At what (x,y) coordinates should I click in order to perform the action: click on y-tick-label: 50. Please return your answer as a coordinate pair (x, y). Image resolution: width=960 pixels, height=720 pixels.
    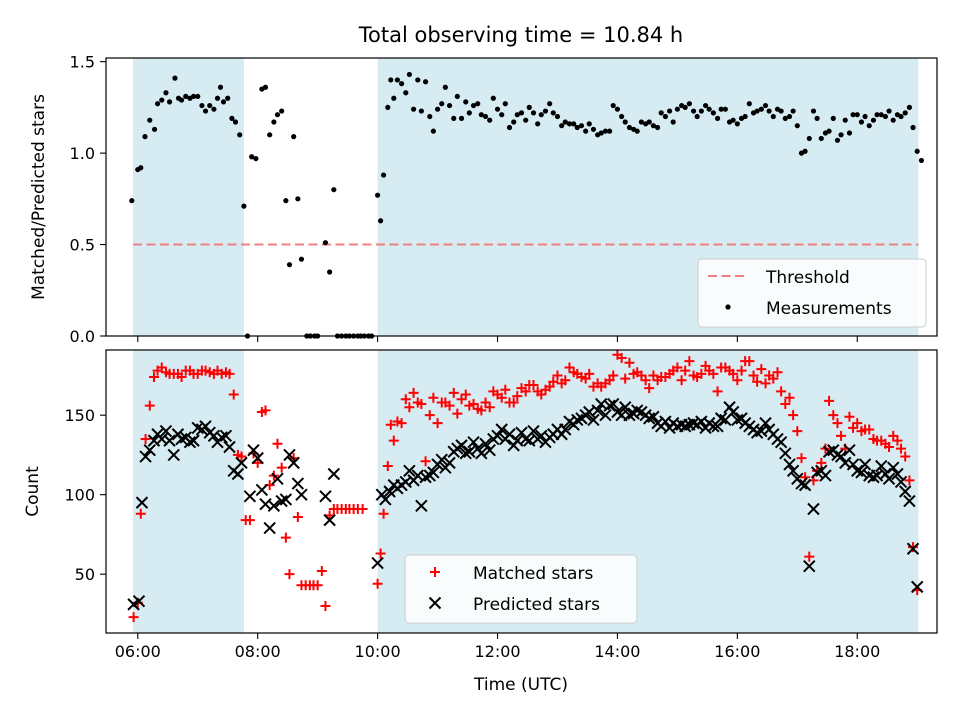
    Looking at the image, I should click on (85, 574).